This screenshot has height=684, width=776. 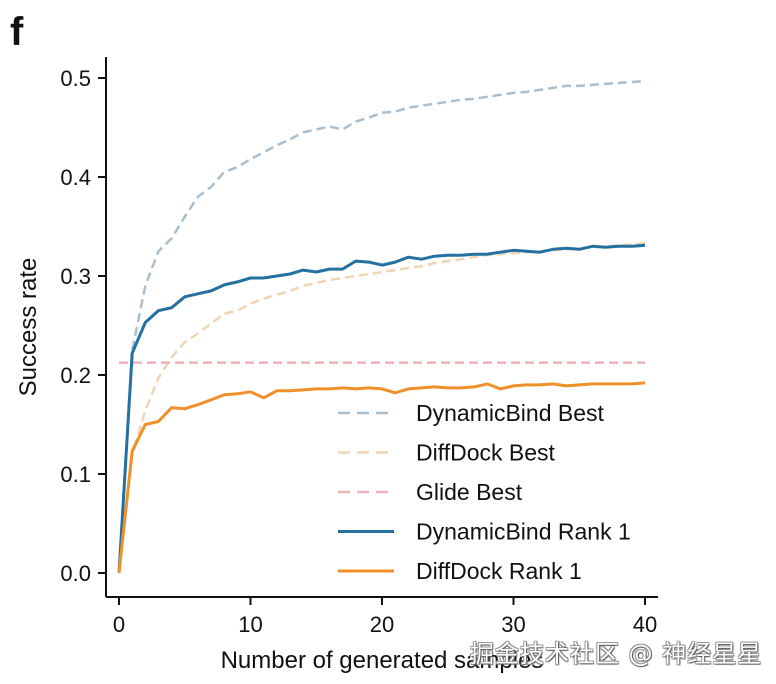 What do you see at coordinates (28, 327) in the screenshot?
I see `y-axis-label: Success rate` at bounding box center [28, 327].